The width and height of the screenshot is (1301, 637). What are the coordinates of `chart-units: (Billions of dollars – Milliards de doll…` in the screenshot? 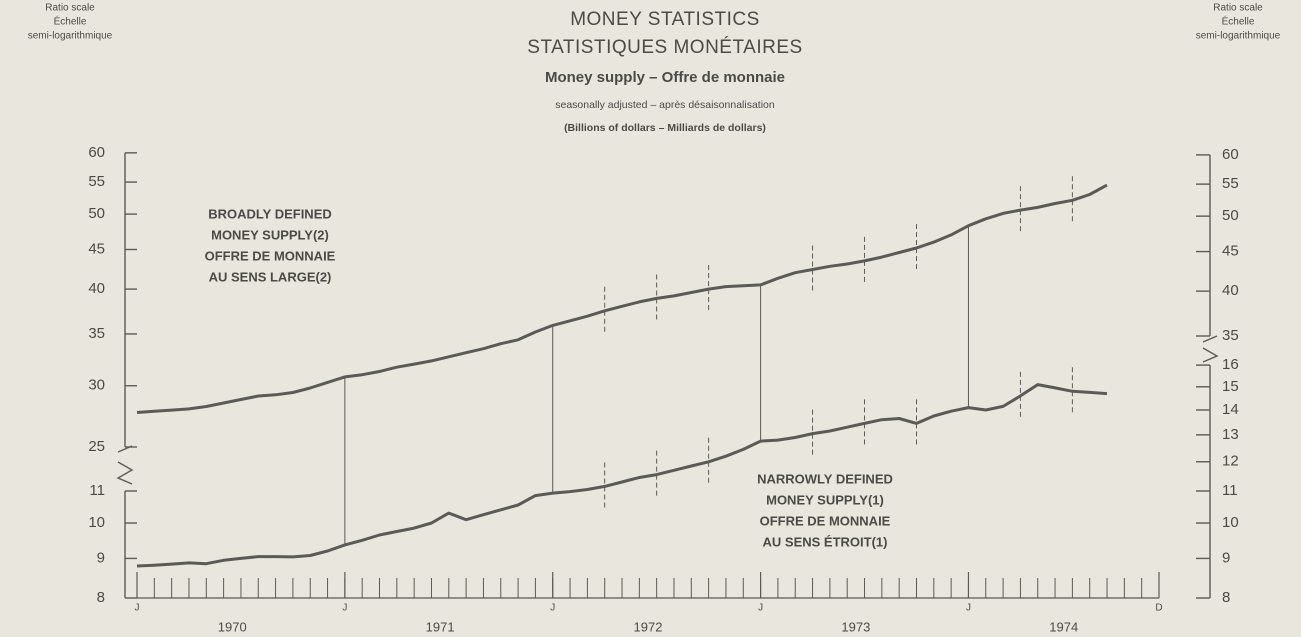 It's located at (665, 128).